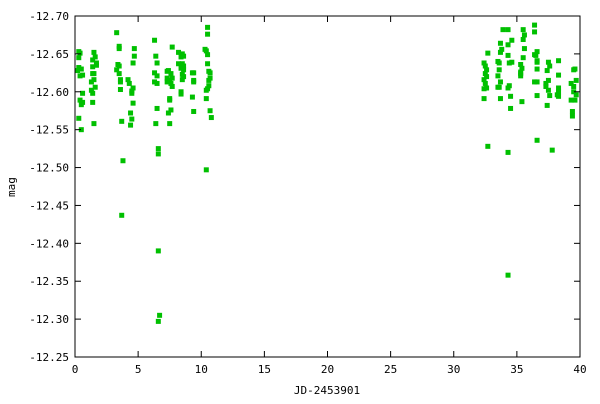  I want to click on y-tick-label: -12.70, so click(49, 16).